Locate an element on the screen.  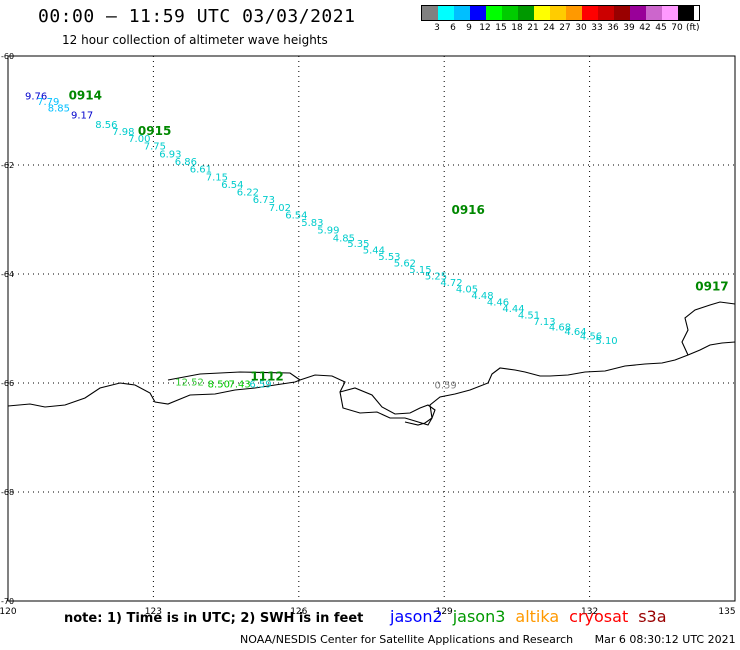
legend-swatches is located at coordinates (560, 13).